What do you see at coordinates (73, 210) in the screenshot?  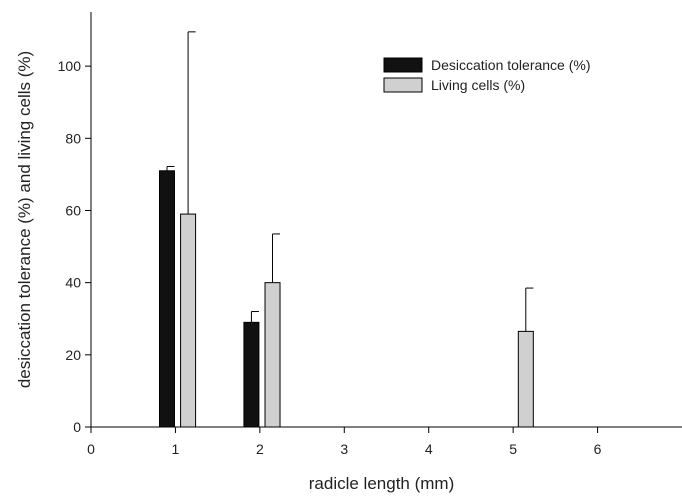 I see `y-tick-label: 60` at bounding box center [73, 210].